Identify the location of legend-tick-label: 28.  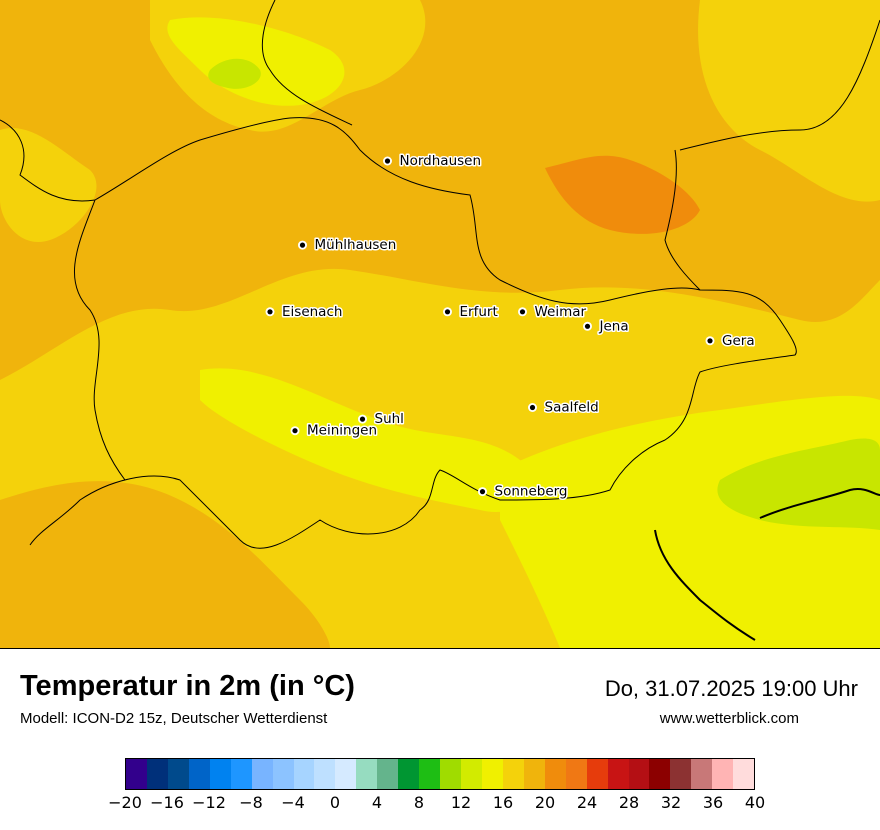
(629, 802).